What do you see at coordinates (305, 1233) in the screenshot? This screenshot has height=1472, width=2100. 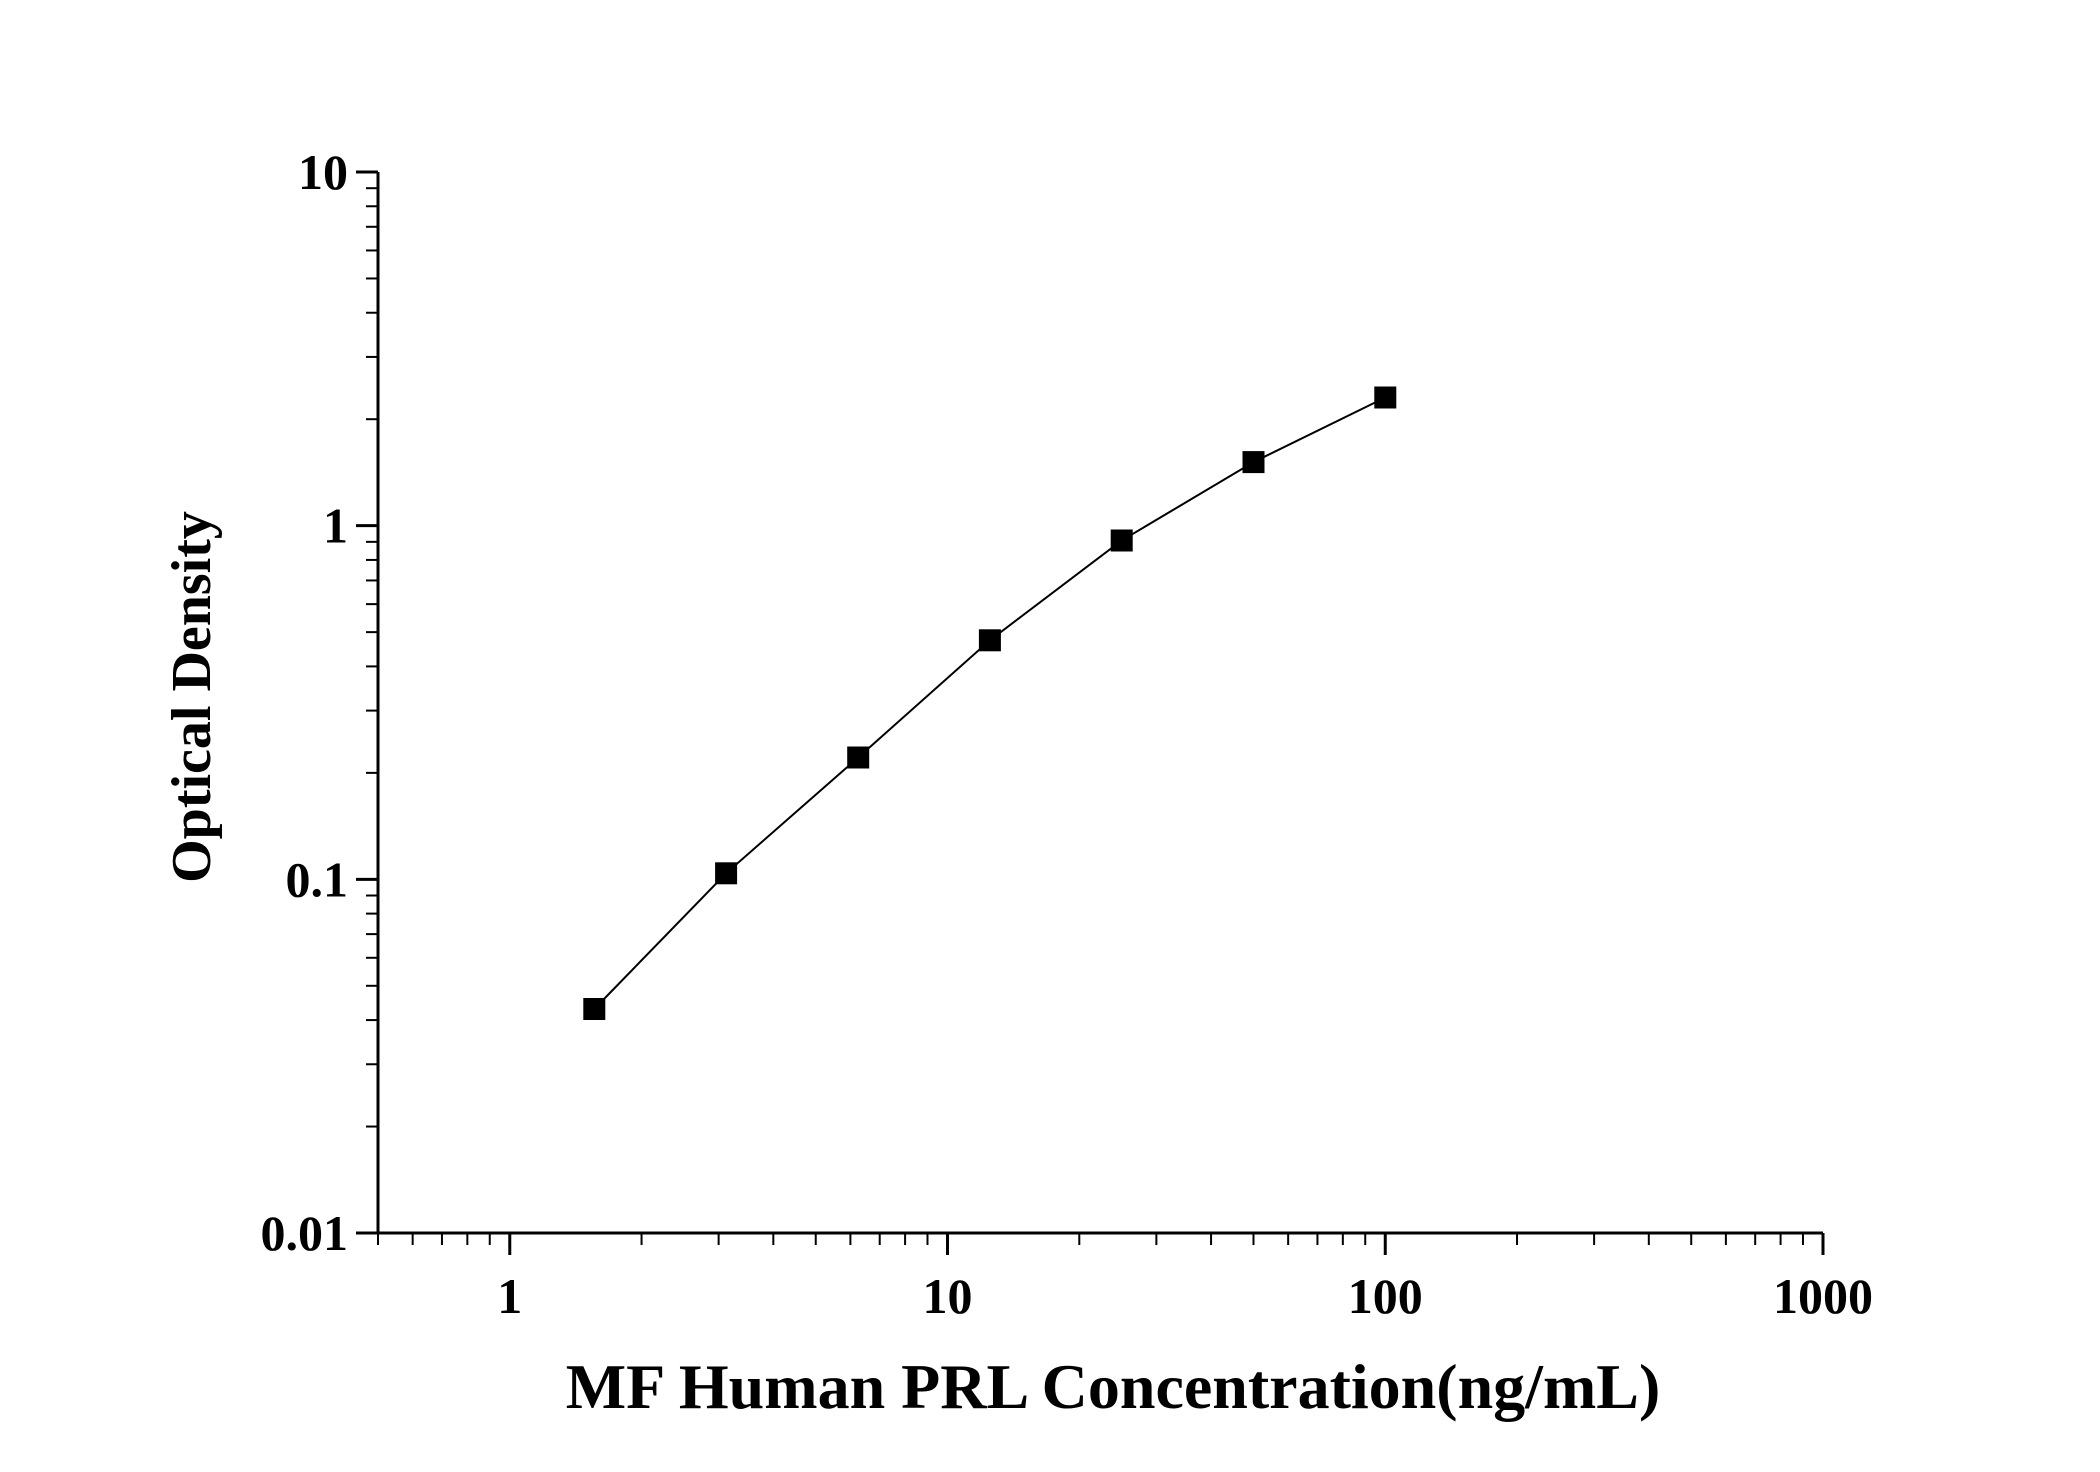 I see `y-tick-label: 0.01` at bounding box center [305, 1233].